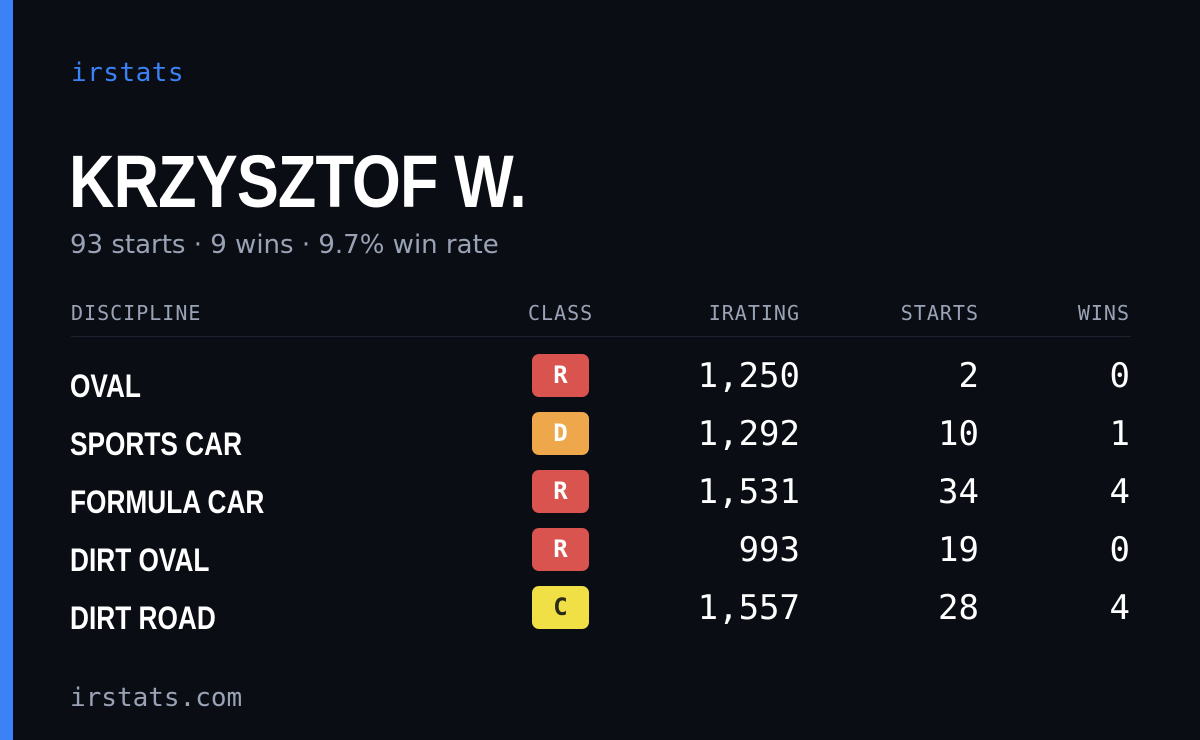 This screenshot has width=1200, height=740. Describe the element at coordinates (601, 336) in the screenshot. I see `header-divider` at that location.